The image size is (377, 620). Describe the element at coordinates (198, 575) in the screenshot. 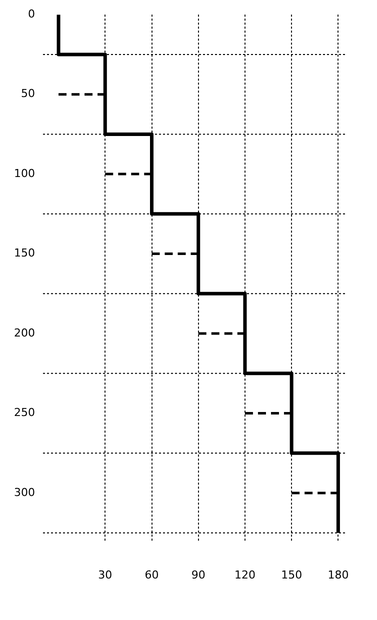

I see `x-tick-label: 90` at that location.